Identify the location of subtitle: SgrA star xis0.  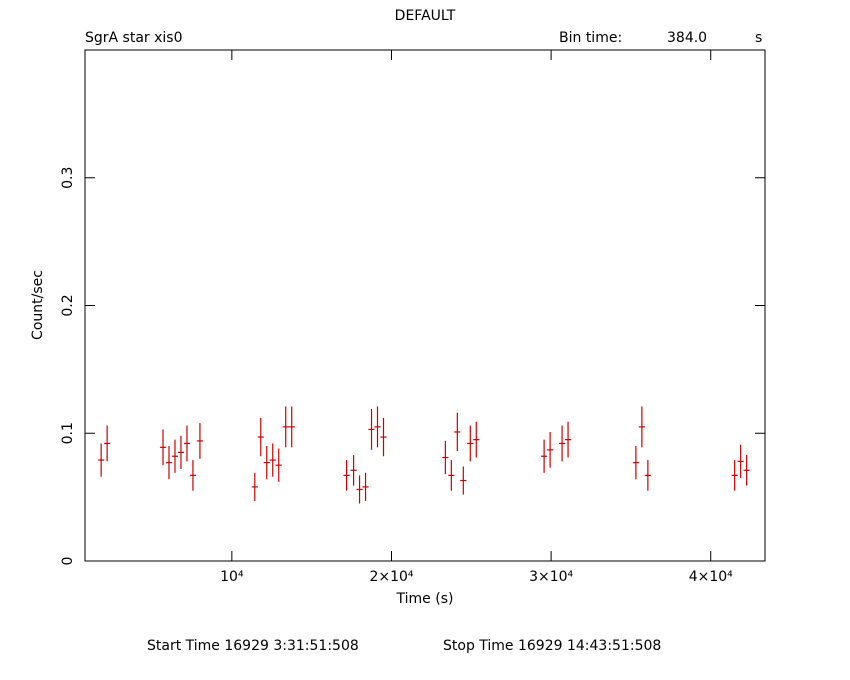
(134, 38).